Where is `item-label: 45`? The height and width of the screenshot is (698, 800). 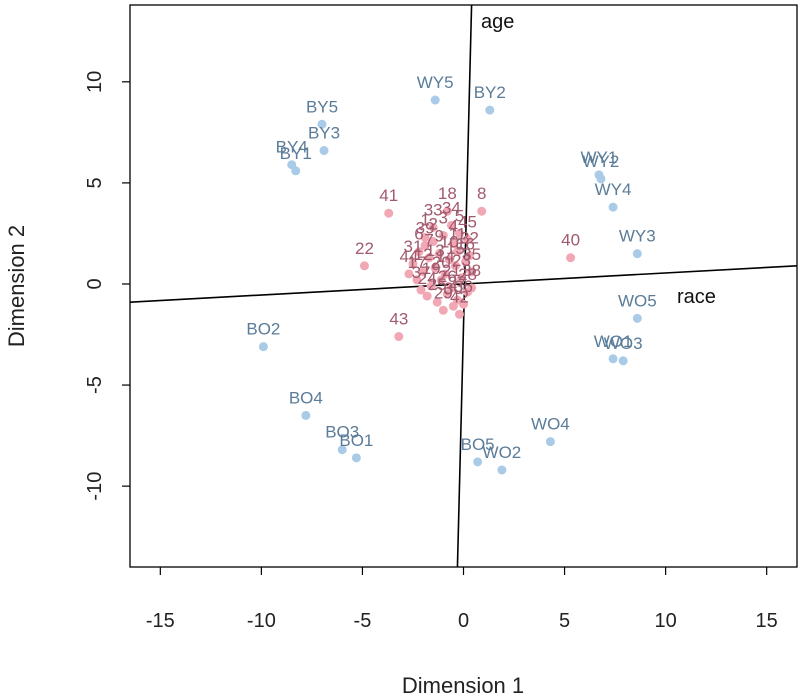 item-label: 45 is located at coordinates (467, 222).